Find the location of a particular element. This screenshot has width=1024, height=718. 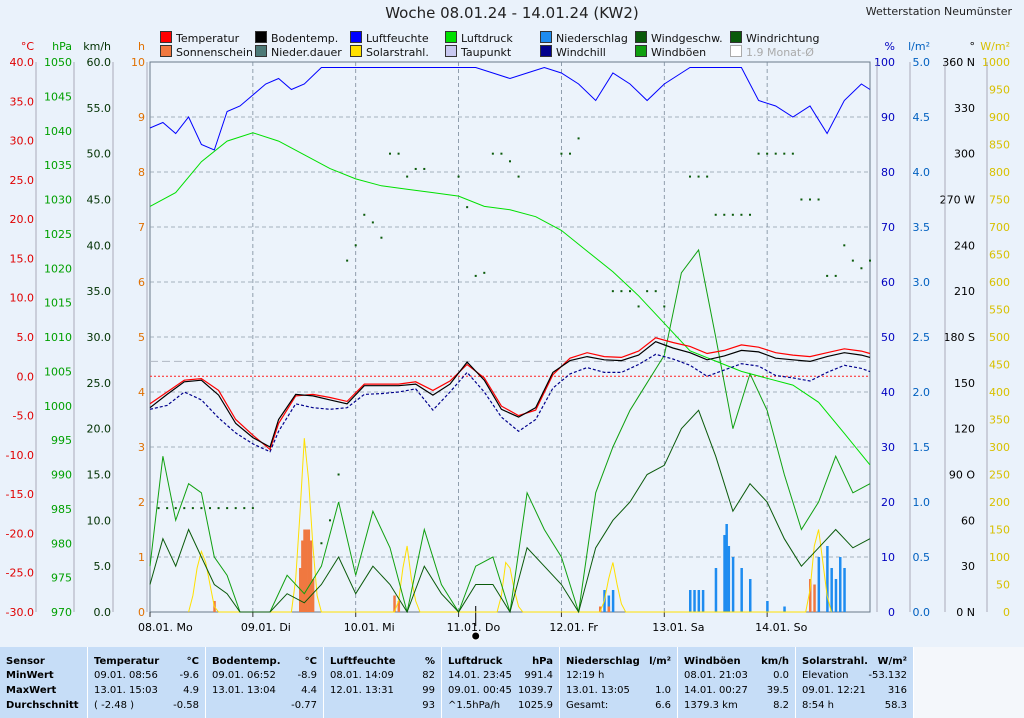

hours-axis-tick: 10 is located at coordinates (138, 62).